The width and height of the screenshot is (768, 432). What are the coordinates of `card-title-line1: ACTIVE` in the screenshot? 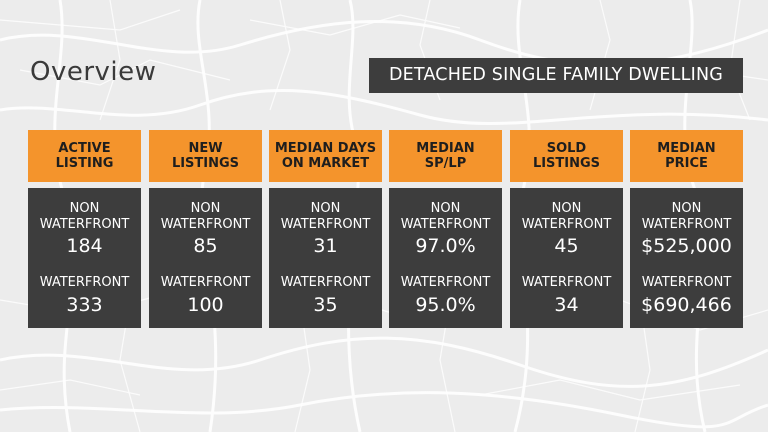 It's located at (84, 148).